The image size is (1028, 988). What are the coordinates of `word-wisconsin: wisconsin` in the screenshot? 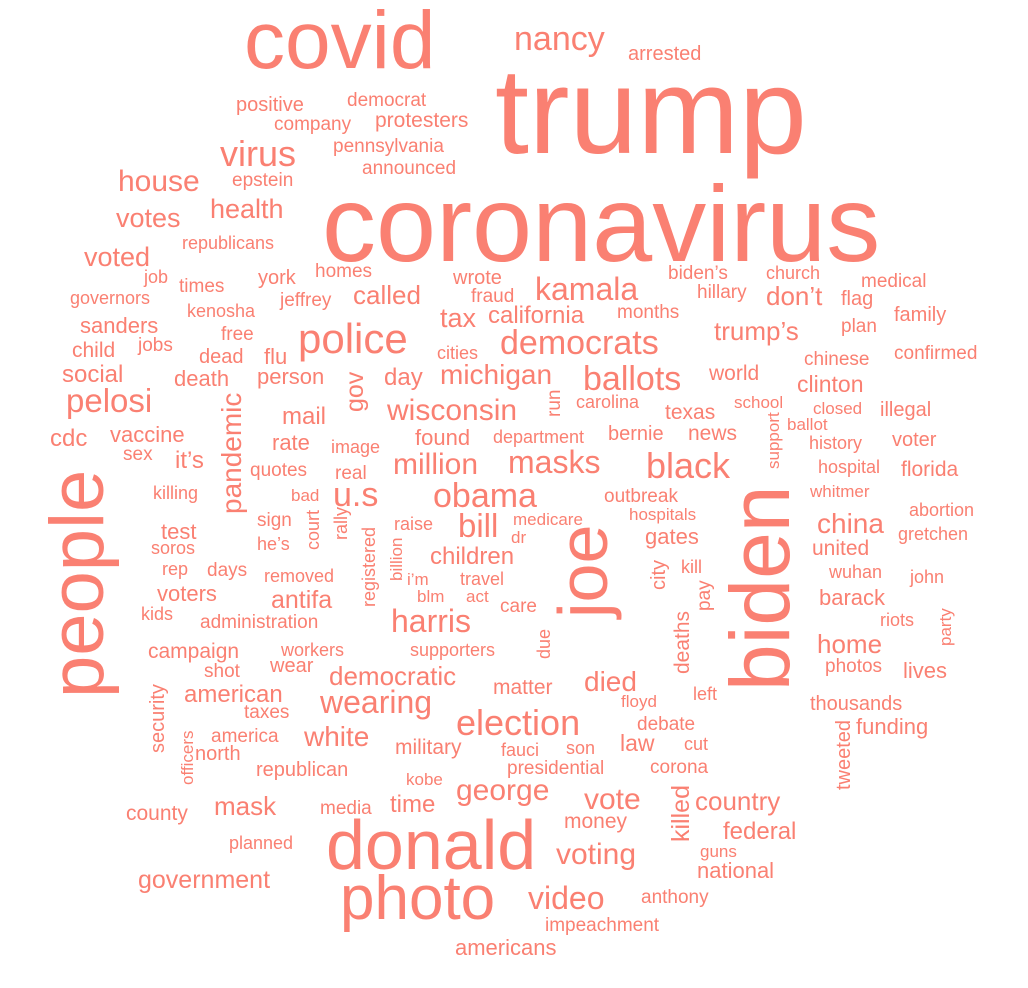 It's located at (452, 410).